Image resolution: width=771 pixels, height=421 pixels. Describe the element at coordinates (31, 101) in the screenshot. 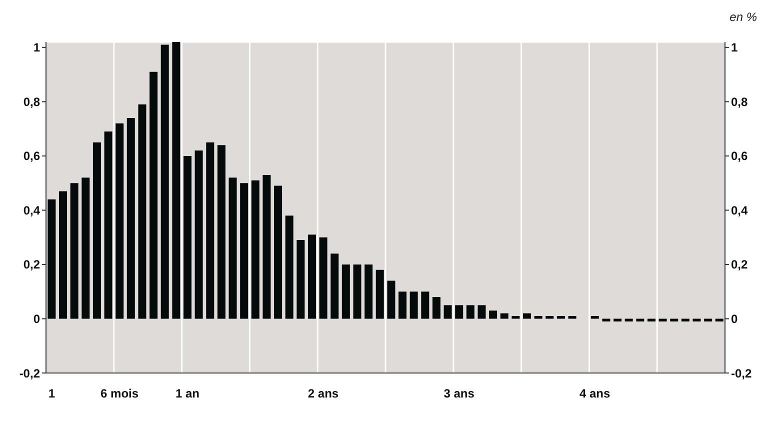

I see `y-tick-label: 0,8` at that location.